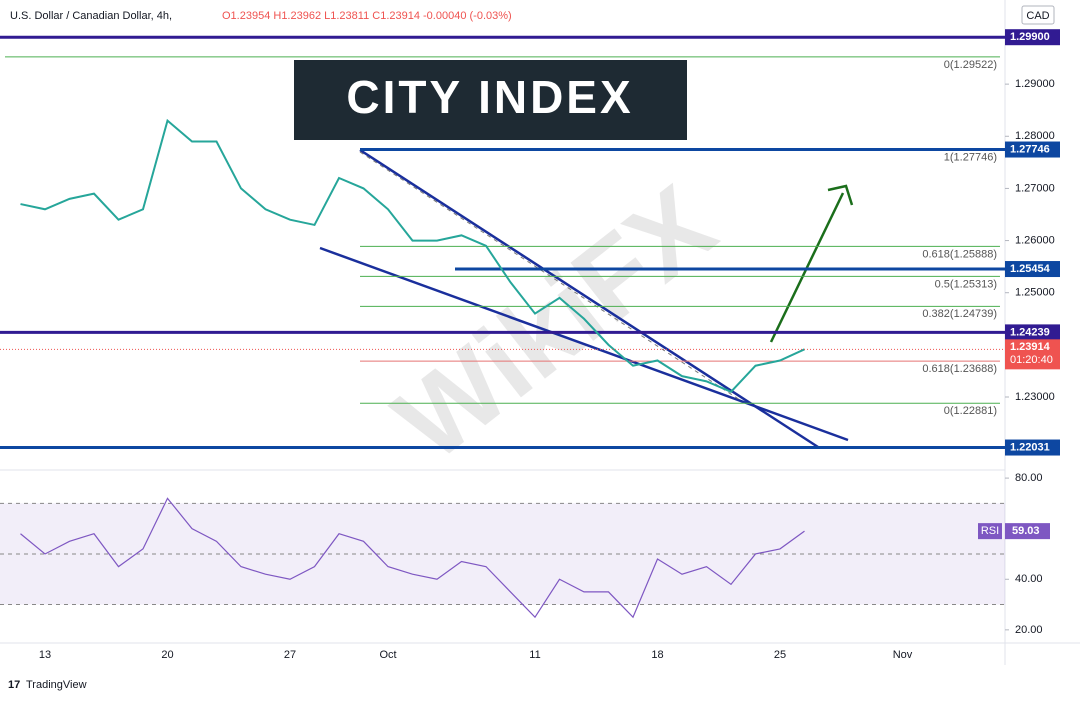 The image size is (1080, 701). I want to click on trend-line, so click(584, 344).